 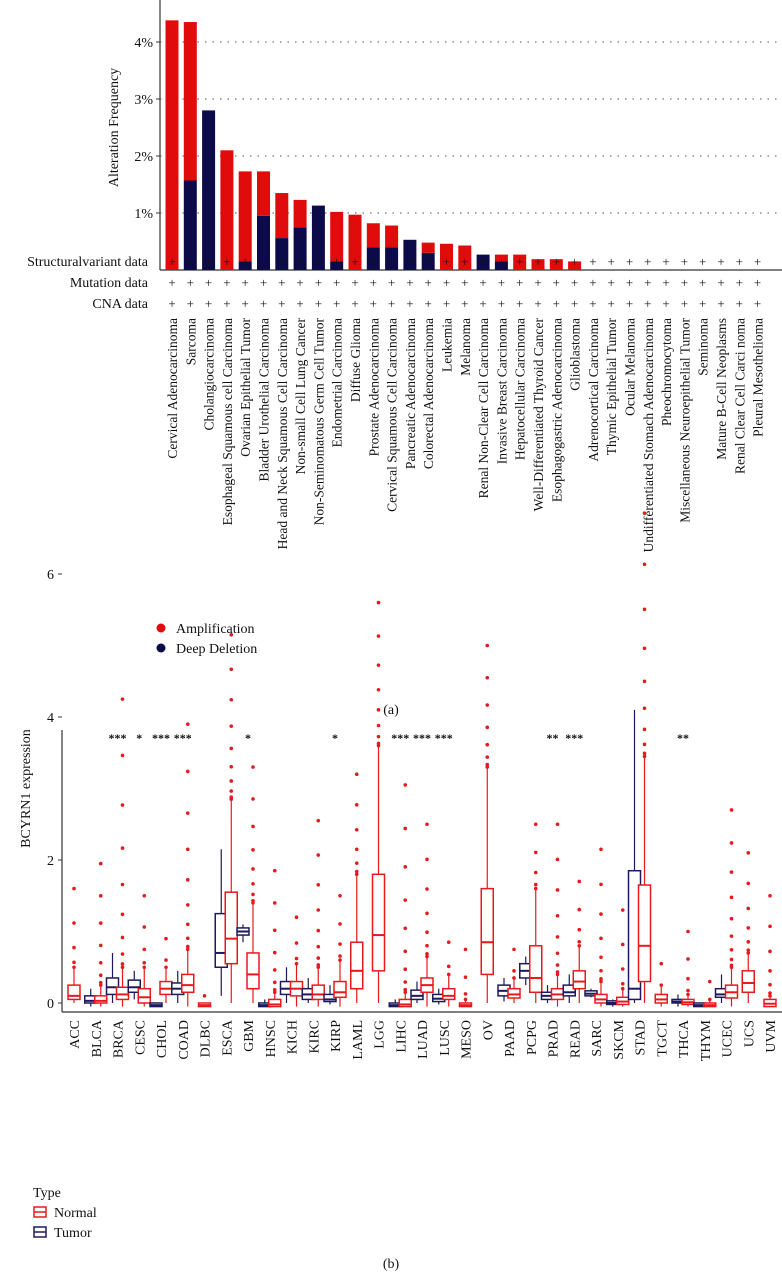 I want to click on x-tick-label: COAD, so click(x=184, y=1040).